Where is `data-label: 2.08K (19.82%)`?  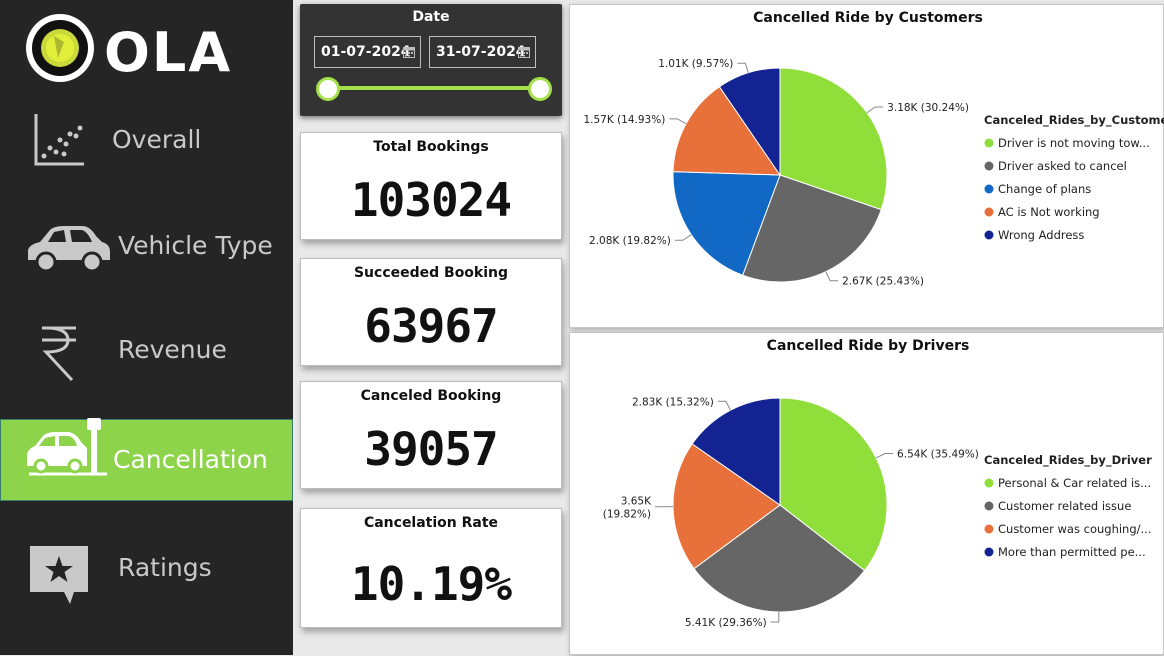 data-label: 2.08K (19.82%) is located at coordinates (630, 241).